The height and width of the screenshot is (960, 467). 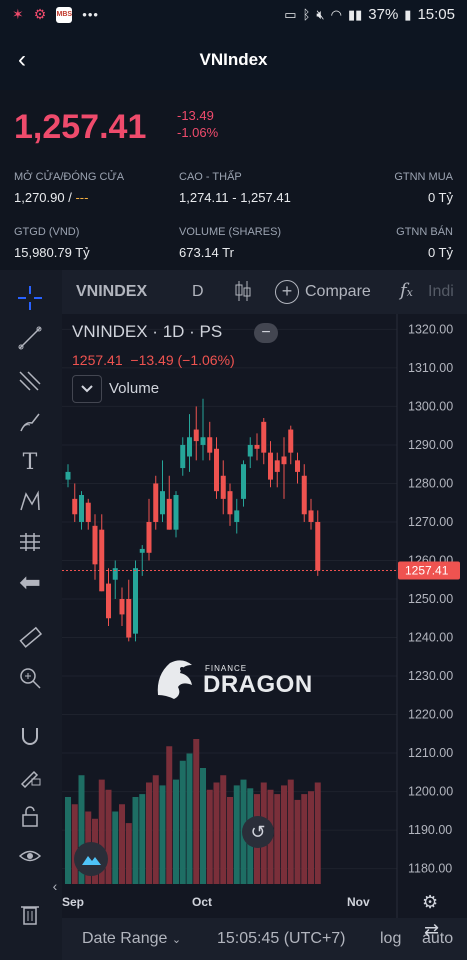 What do you see at coordinates (69, 177) in the screenshot?
I see `open-close-label: MỞ CỬA/ĐÓNG CỬA` at bounding box center [69, 177].